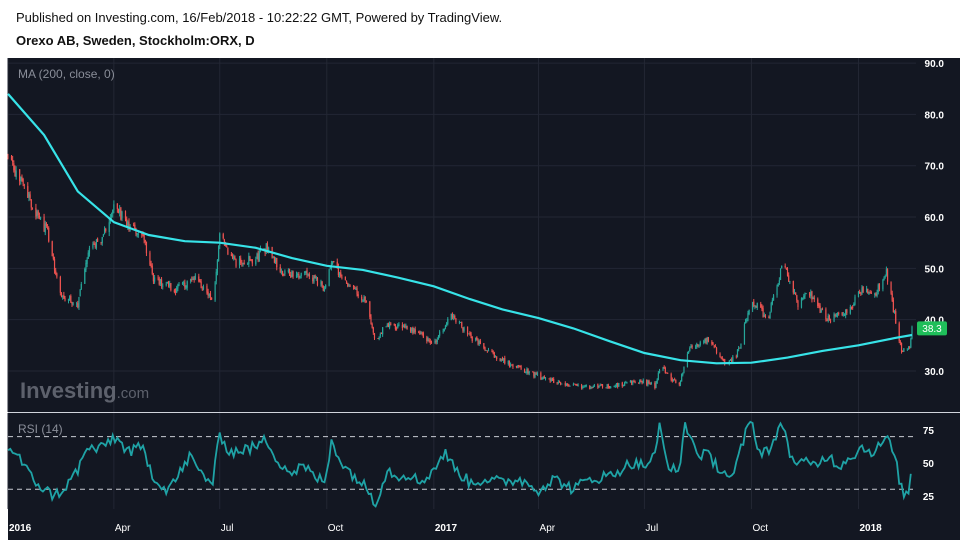  Describe the element at coordinates (932, 328) in the screenshot. I see `last-price-box` at that location.